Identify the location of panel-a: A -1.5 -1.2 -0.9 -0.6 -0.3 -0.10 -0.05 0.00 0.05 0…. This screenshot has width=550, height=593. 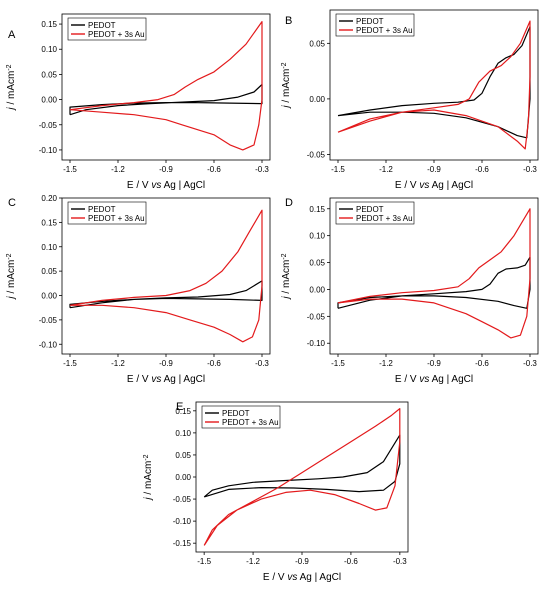
(138, 102).